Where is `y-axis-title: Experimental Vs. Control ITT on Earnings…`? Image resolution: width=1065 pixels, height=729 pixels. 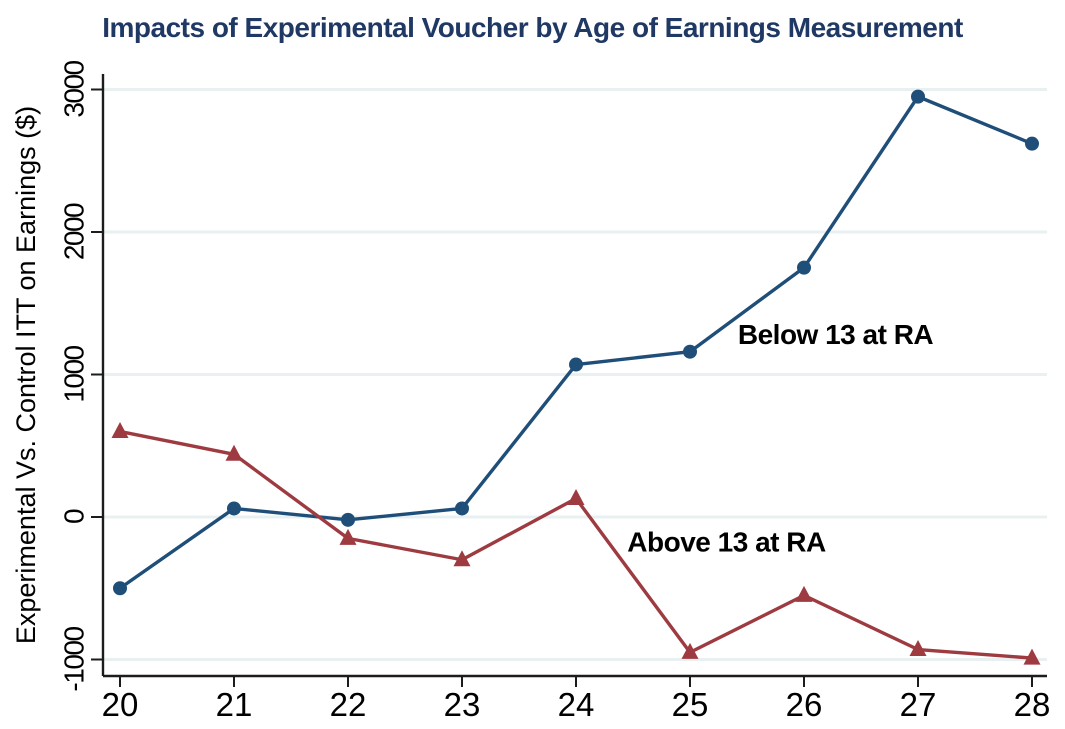
y-axis-title: Experimental Vs. Control ITT on Earnings… is located at coordinates (26, 375).